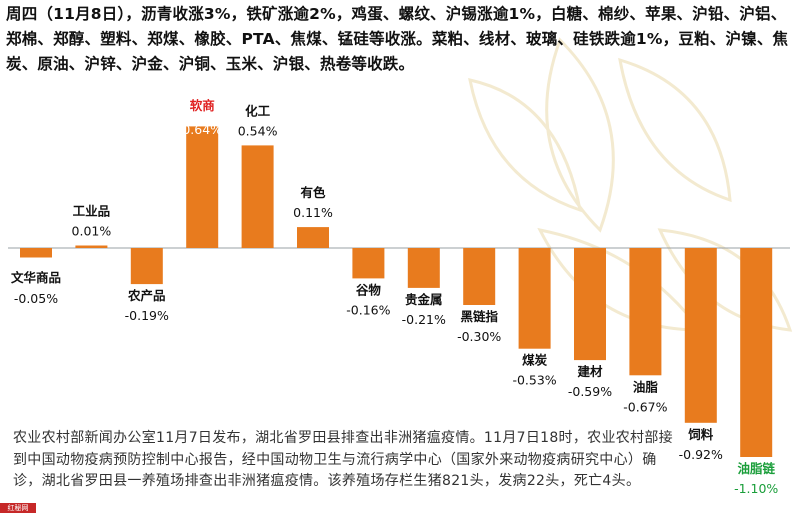 This screenshot has height=513, width=801. I want to click on value-label-11: -0.67%, so click(645, 406).